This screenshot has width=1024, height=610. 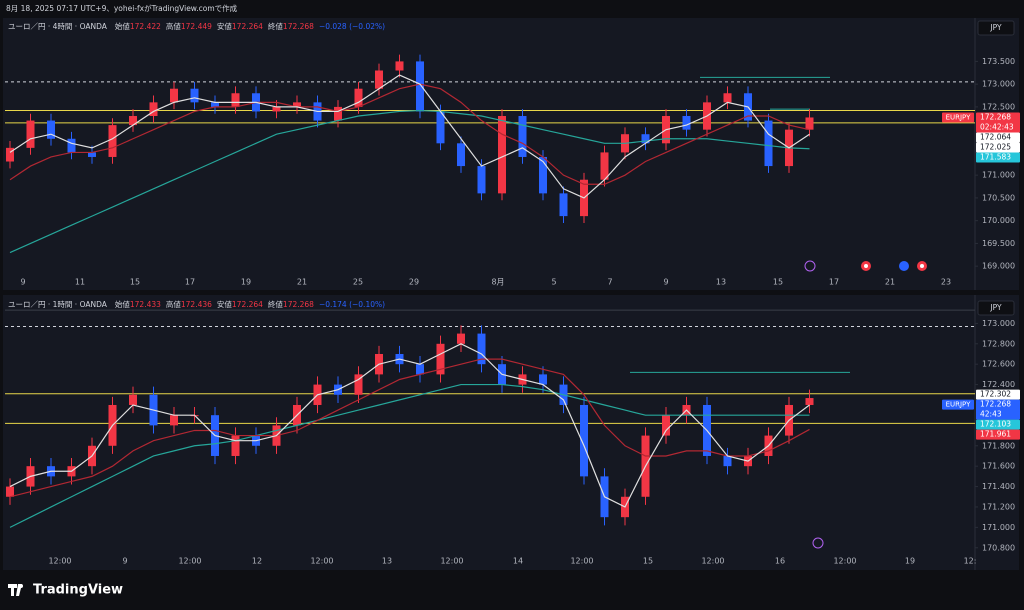 What do you see at coordinates (998, 547) in the screenshot?
I see `y-tick-label: 170.800` at bounding box center [998, 547].